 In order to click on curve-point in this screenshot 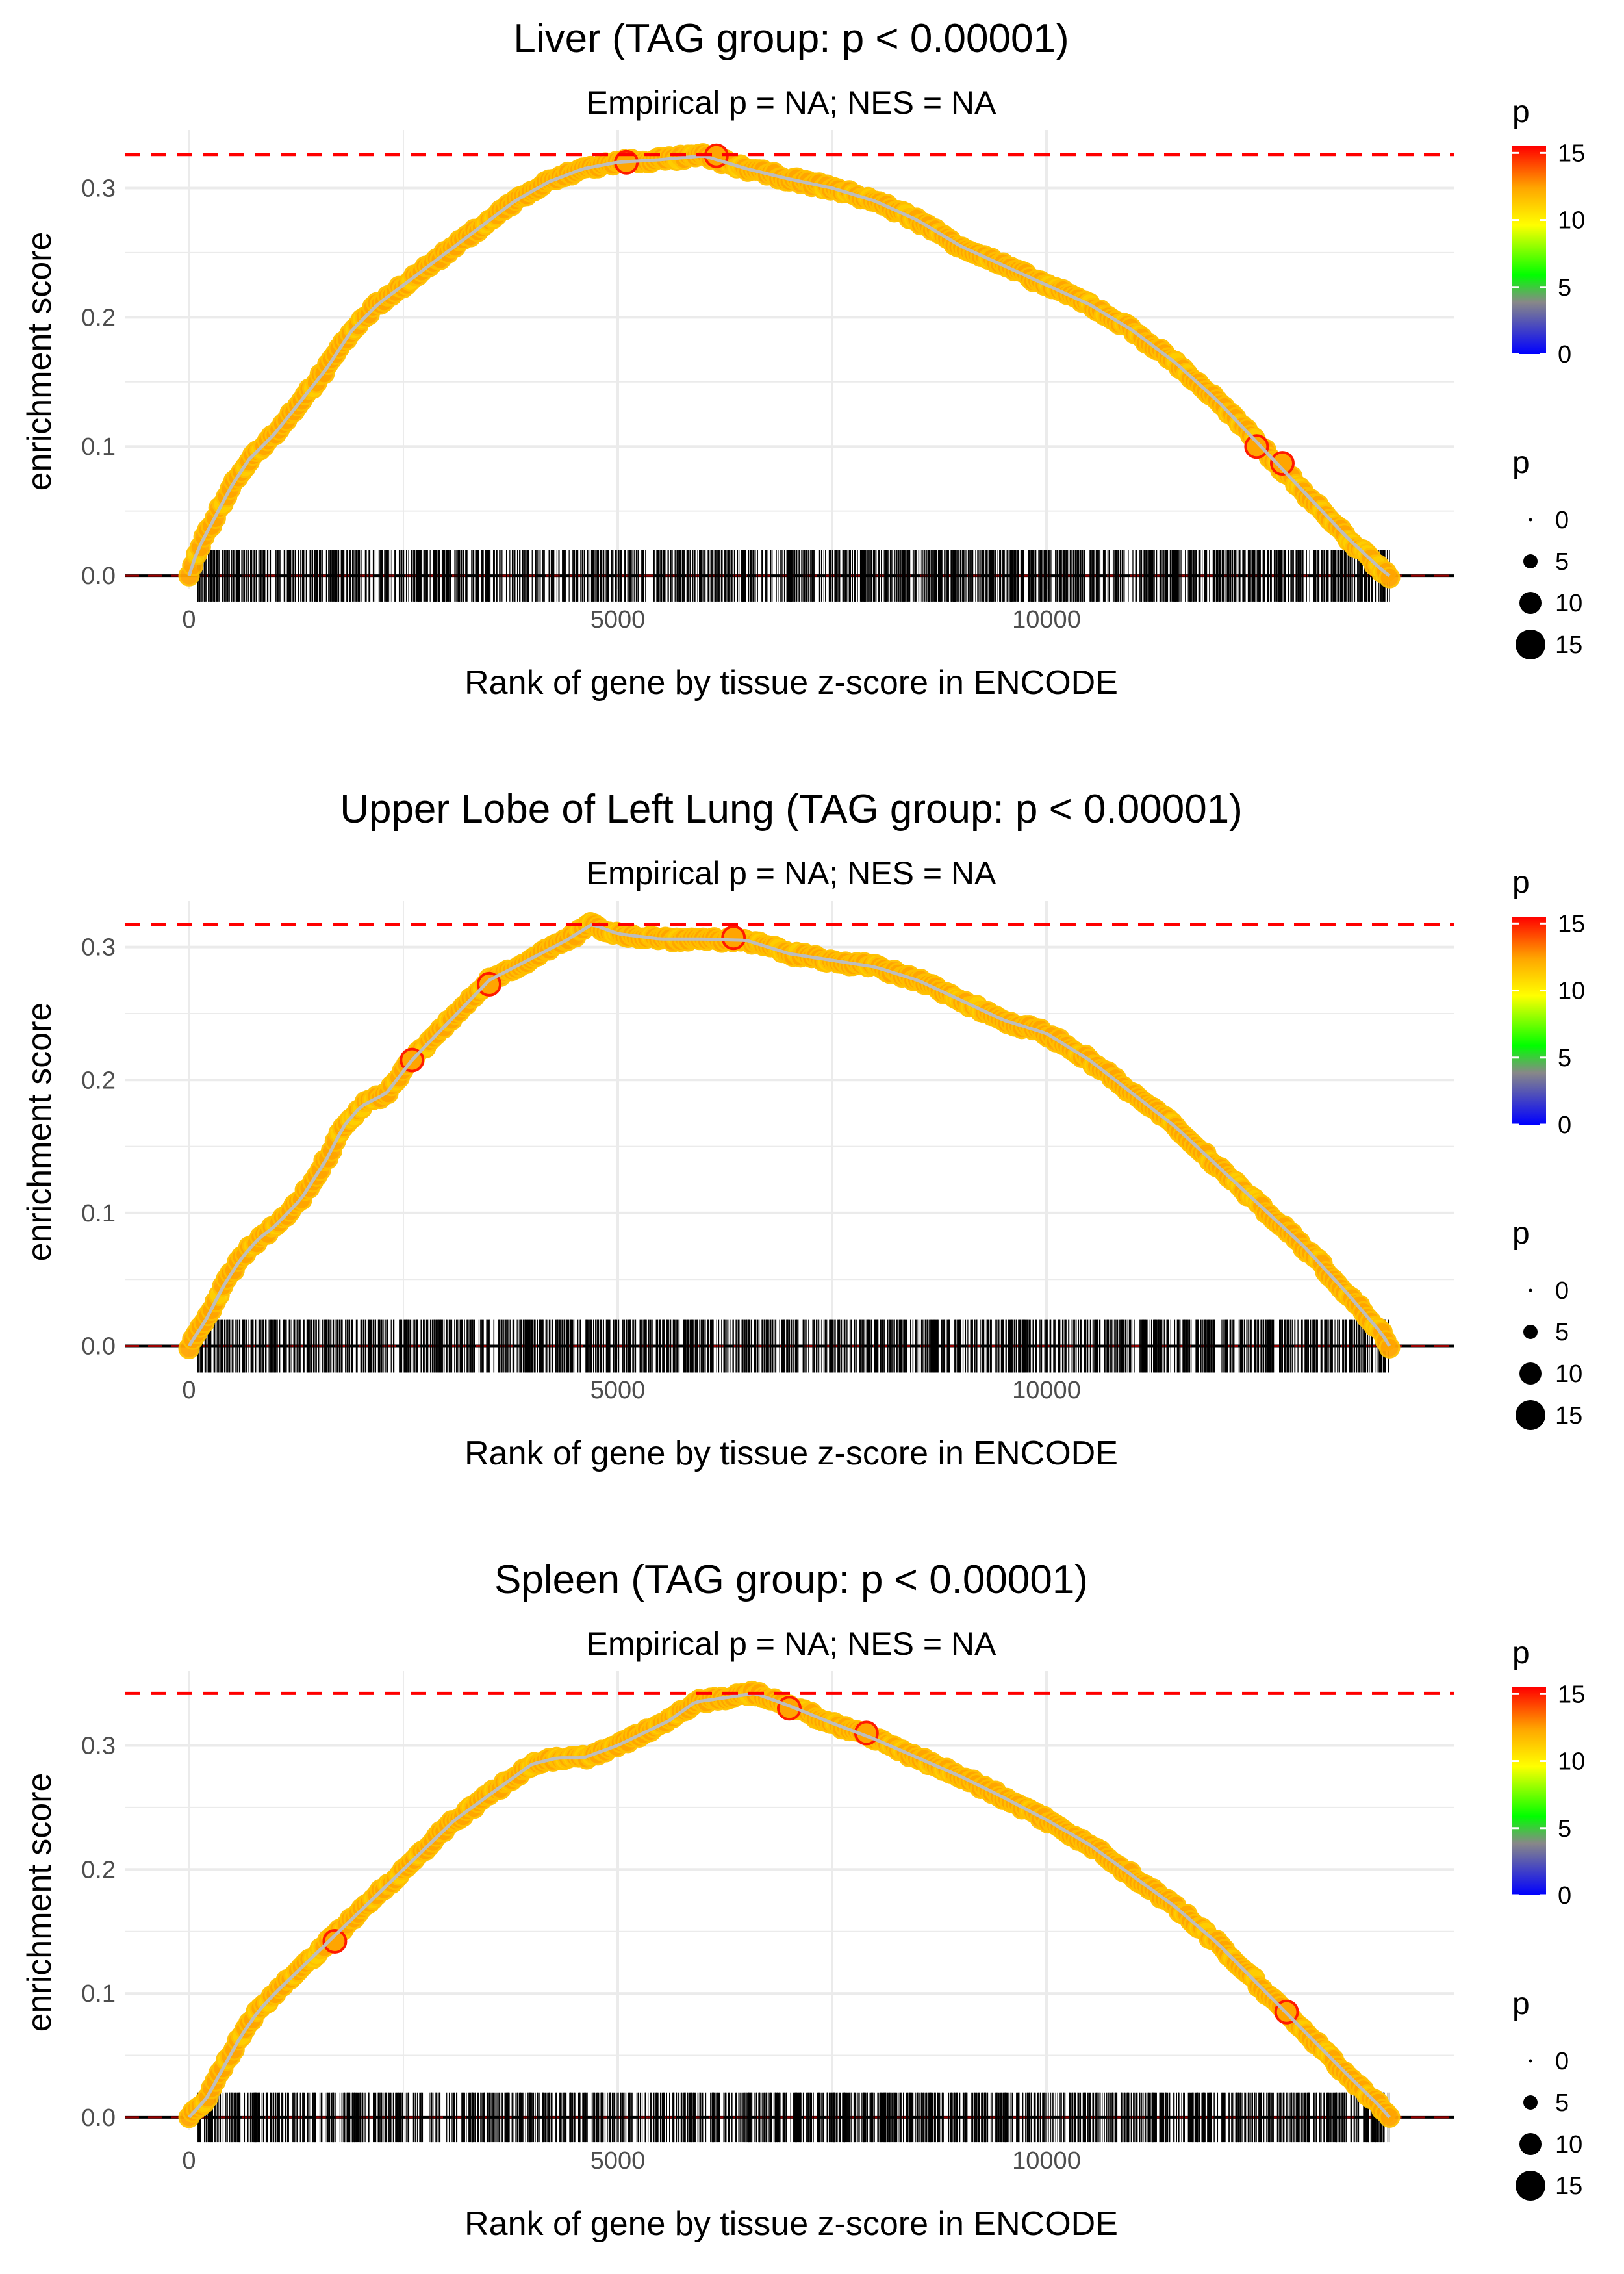, I will do `click(1389, 1347)`.